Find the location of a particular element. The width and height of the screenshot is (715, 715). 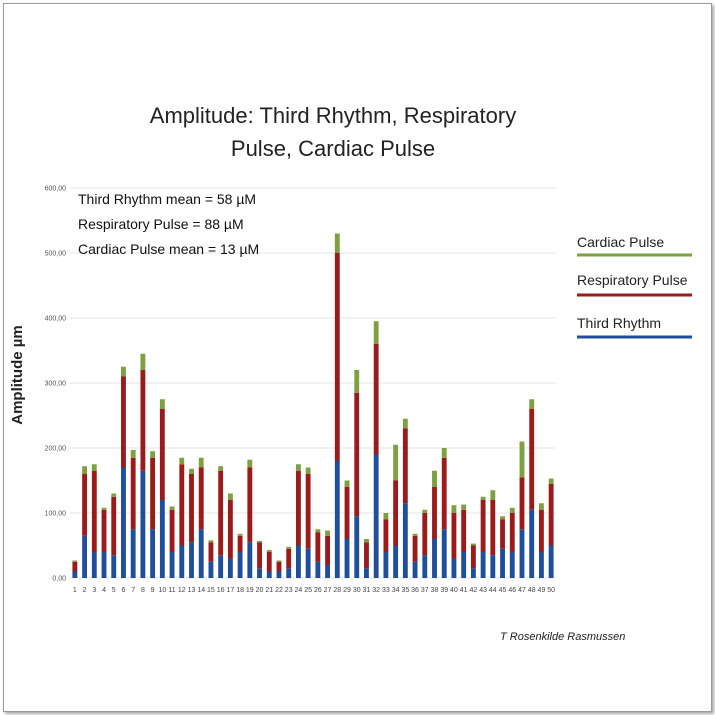

x-tick-label: 8 is located at coordinates (143, 590).